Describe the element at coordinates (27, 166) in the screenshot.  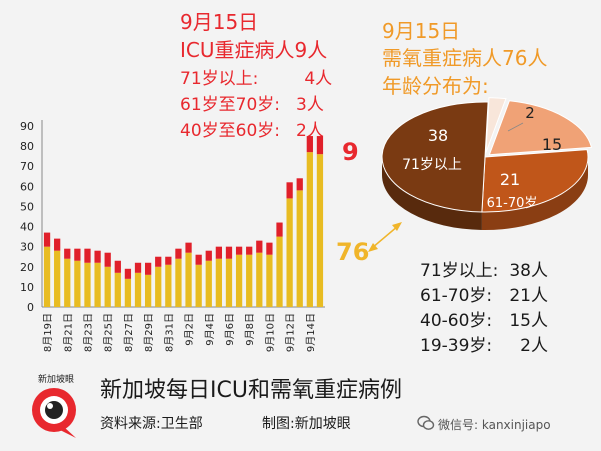
I see `y-tick-label: 70` at that location.